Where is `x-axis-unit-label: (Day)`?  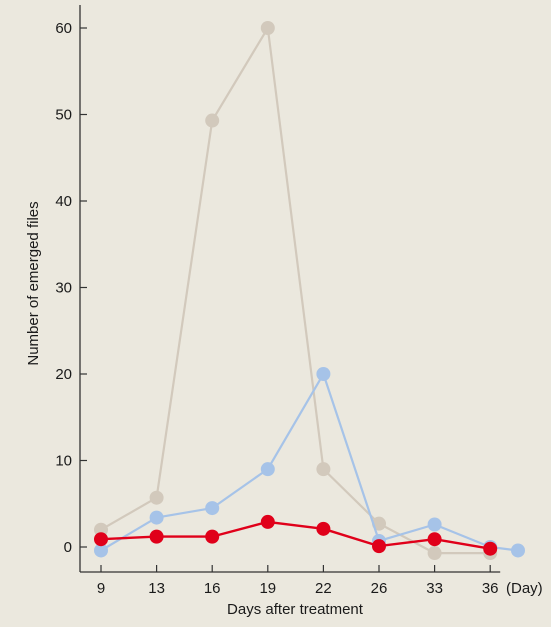 x-axis-unit-label: (Day) is located at coordinates (524, 588).